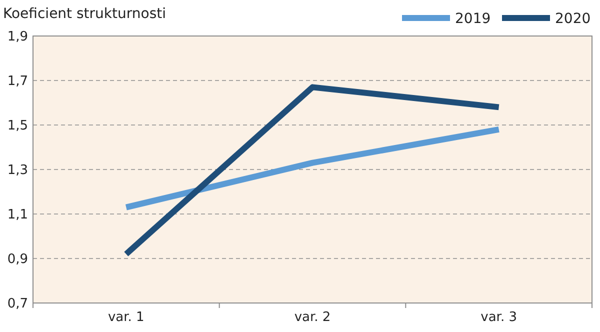 This screenshot has height=332, width=600. Describe the element at coordinates (312, 317) in the screenshot. I see `x-tick-label: var. 2` at that location.